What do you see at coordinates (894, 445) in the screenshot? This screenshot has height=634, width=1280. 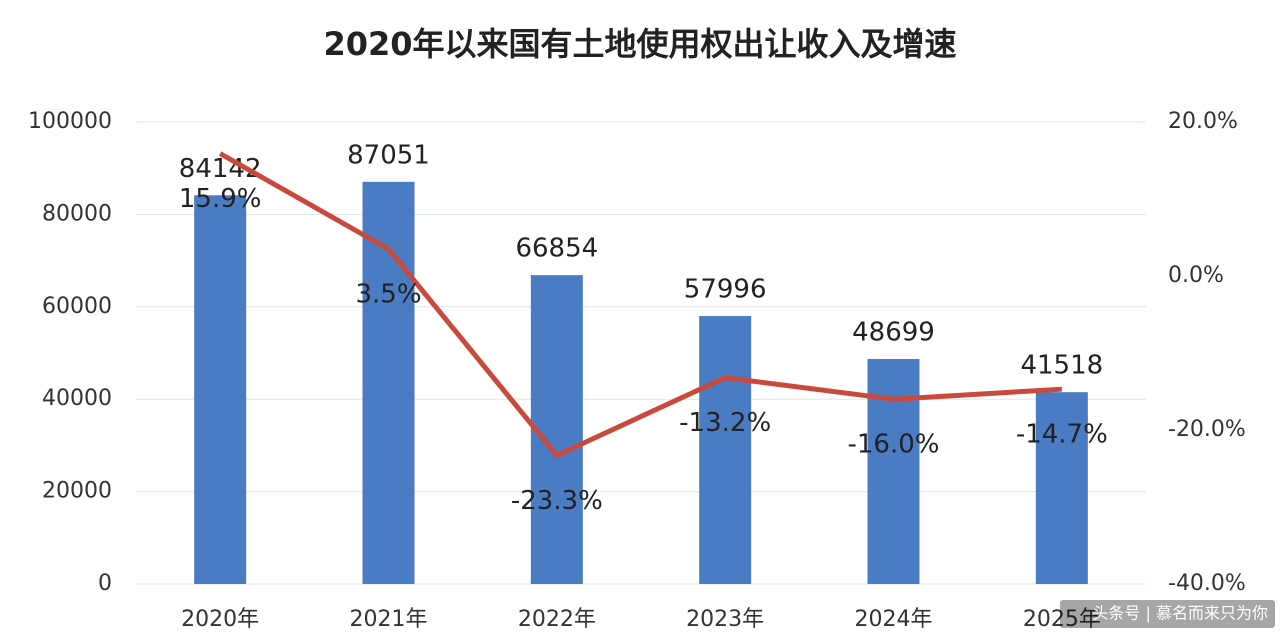 I see `line-label: -16.0%` at bounding box center [894, 445].